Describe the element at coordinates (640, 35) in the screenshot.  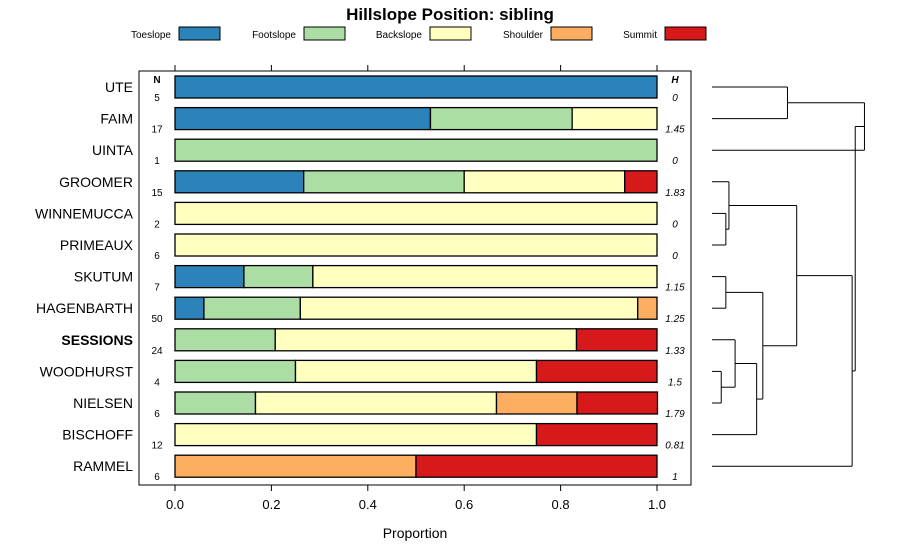
I see `legend-label-summit: Summit` at that location.